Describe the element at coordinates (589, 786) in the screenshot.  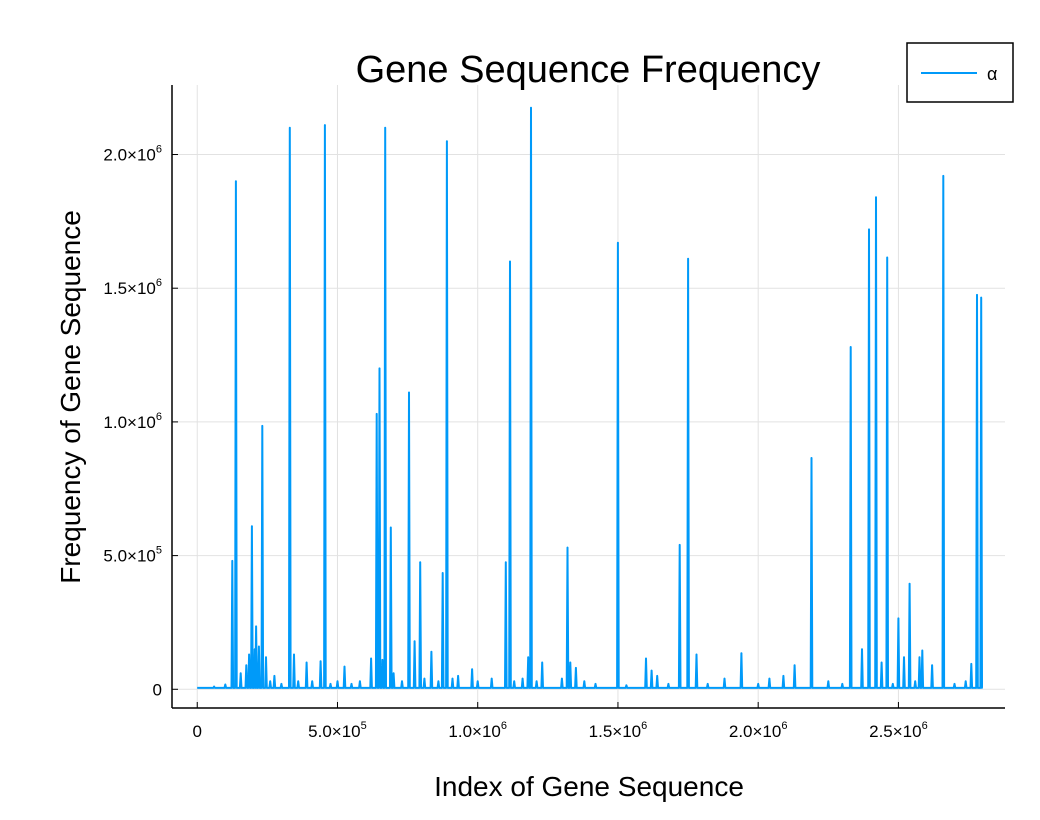
I see `x-axis-label: Index of Gene Sequence` at that location.